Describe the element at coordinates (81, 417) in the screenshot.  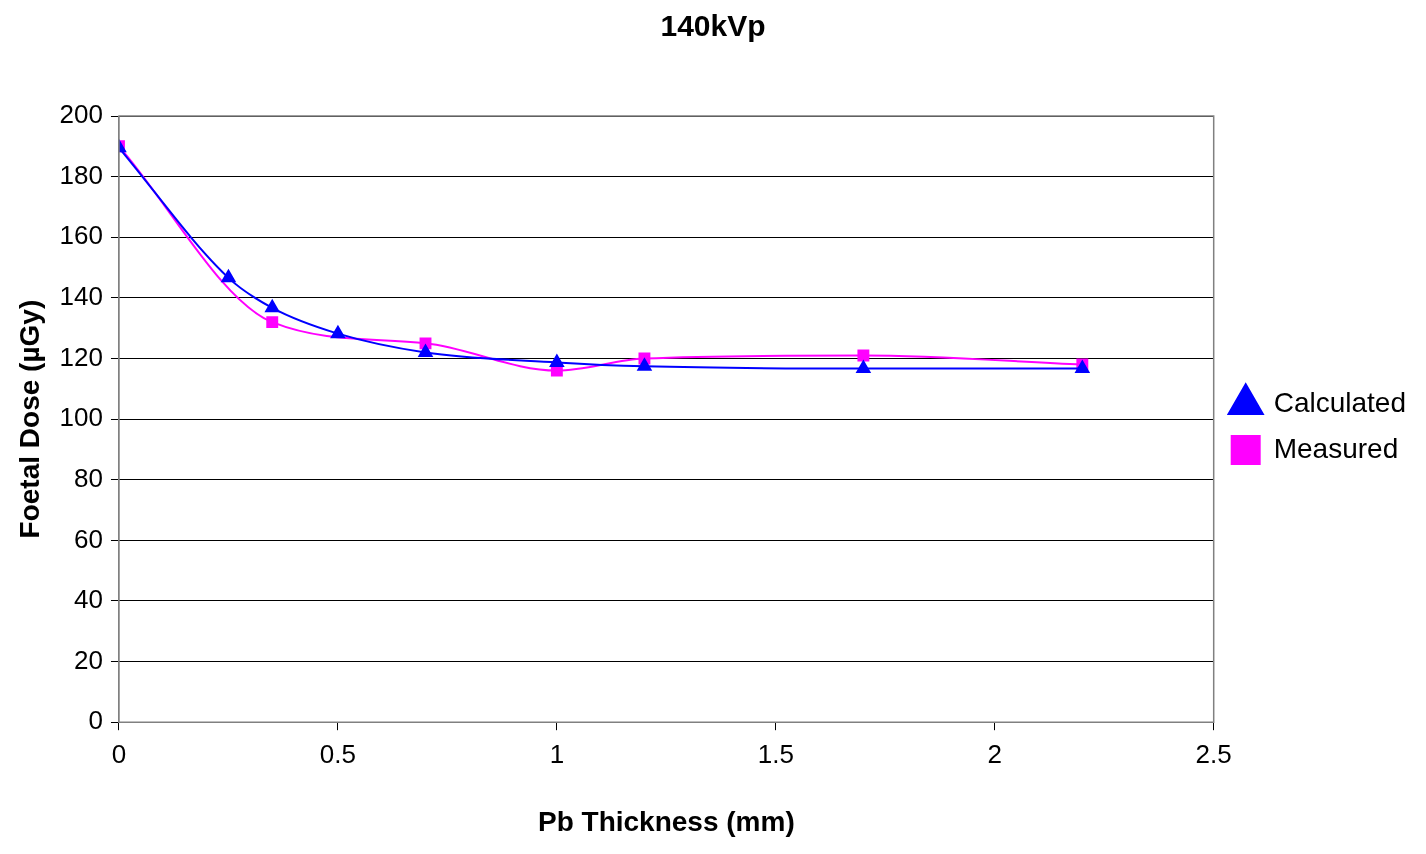
I see `y-tick-label: 100` at that location.